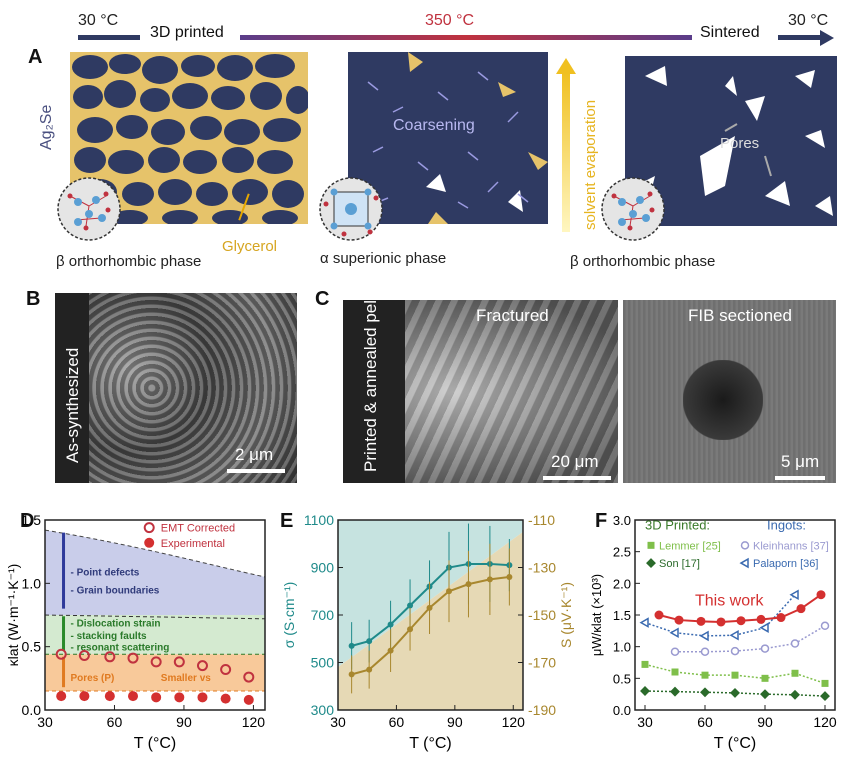  What do you see at coordinates (104, 573) in the screenshot?
I see `annotation-point-defects: - Point defects` at bounding box center [104, 573].